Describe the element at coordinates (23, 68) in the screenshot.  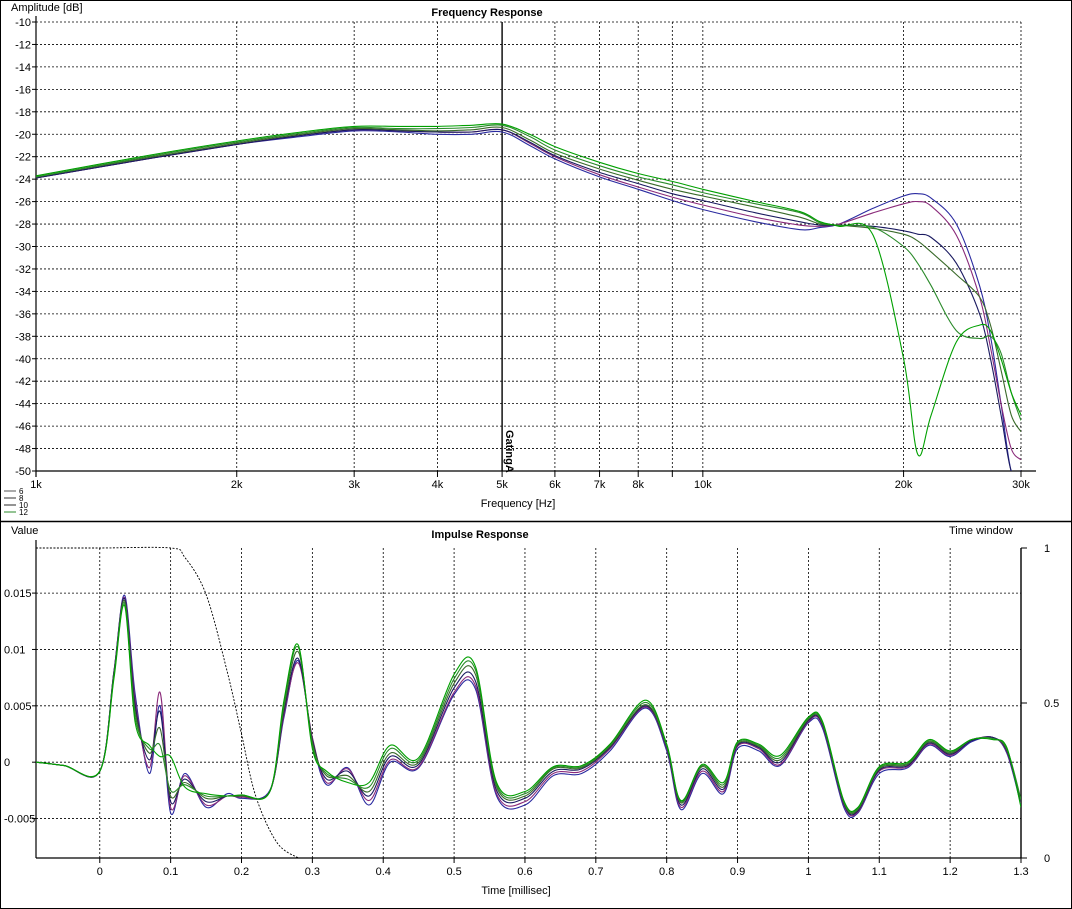
I see `freq-y-tick-label: -14` at that location.